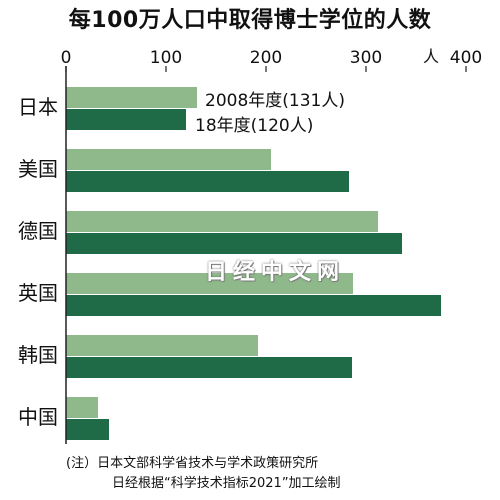 The height and width of the screenshot is (500, 500). What do you see at coordinates (275, 272) in the screenshot?
I see `watermark-text: 日经中文网` at bounding box center [275, 272].